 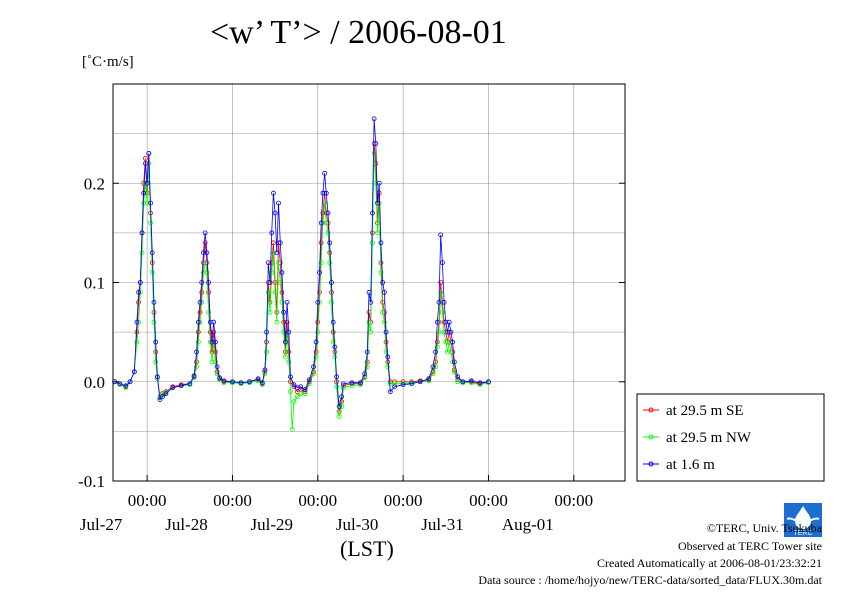 What do you see at coordinates (528, 524) in the screenshot?
I see `x-tick-label-date: Aug-01` at bounding box center [528, 524].